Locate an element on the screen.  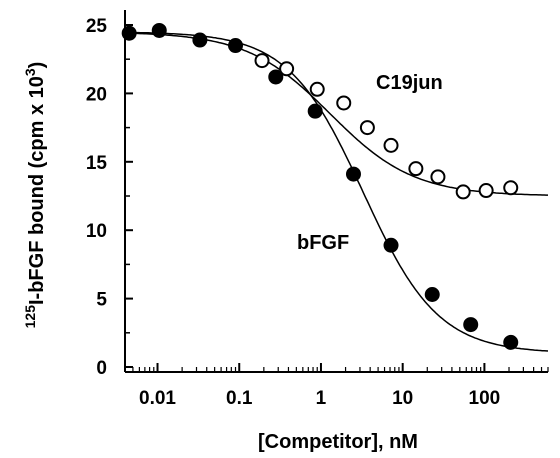
y-tick-label: 25 is located at coordinates (97, 26).